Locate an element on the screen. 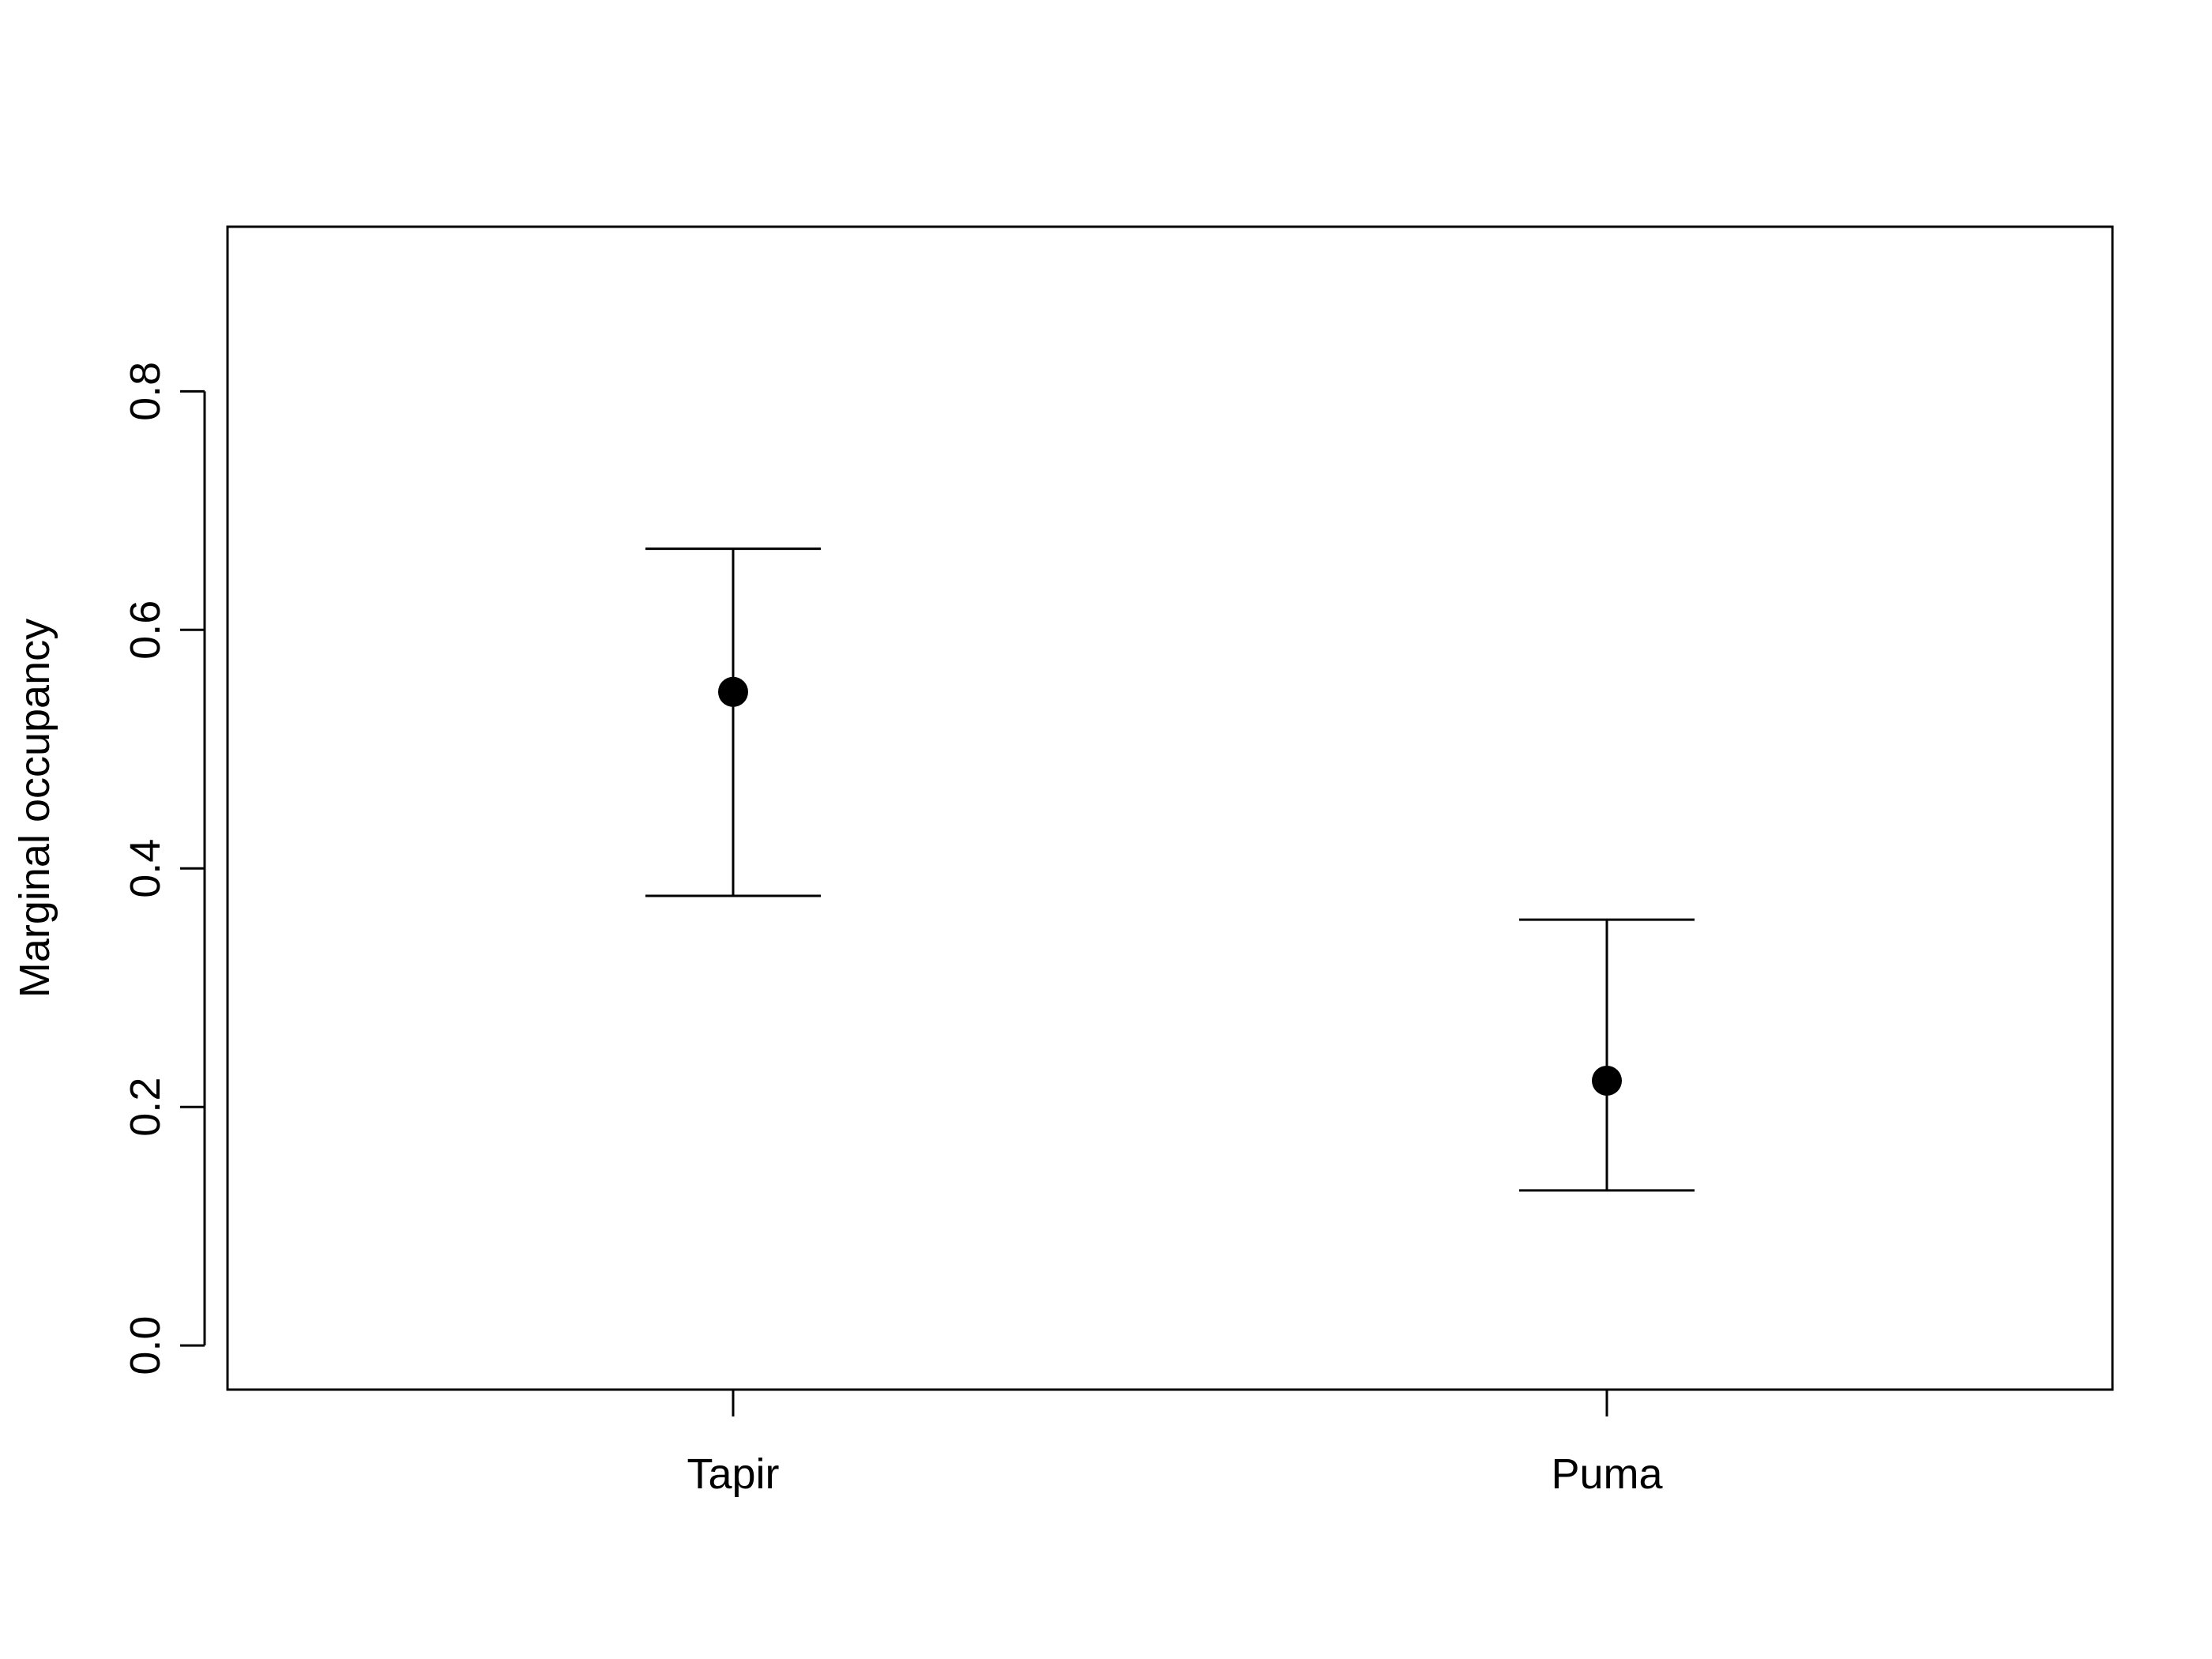 This screenshot has height=1659, width=2212. point-tapir is located at coordinates (733, 692).